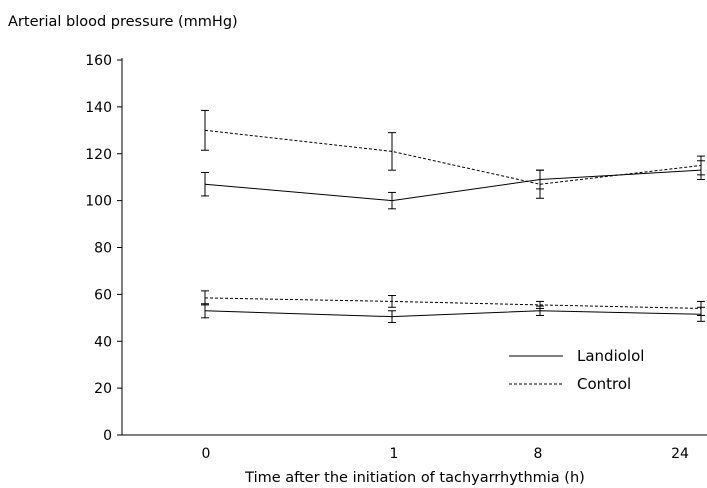 Image resolution: width=707 pixels, height=488 pixels. Describe the element at coordinates (206, 454) in the screenshot. I see `x-tick-label: 0` at that location.